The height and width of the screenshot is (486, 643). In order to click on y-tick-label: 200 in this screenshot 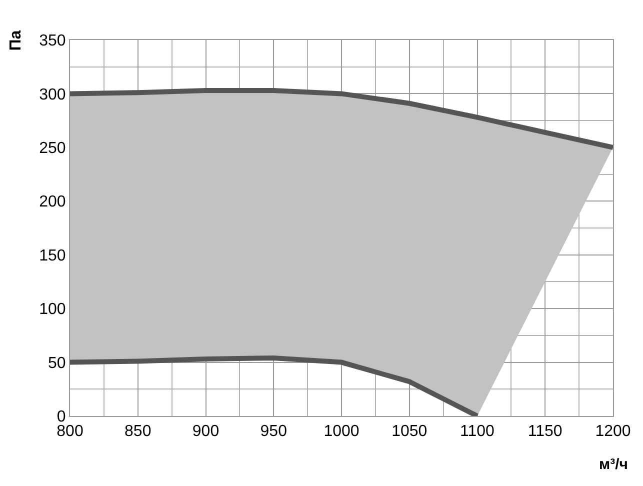, I will do `click(52, 202)`.